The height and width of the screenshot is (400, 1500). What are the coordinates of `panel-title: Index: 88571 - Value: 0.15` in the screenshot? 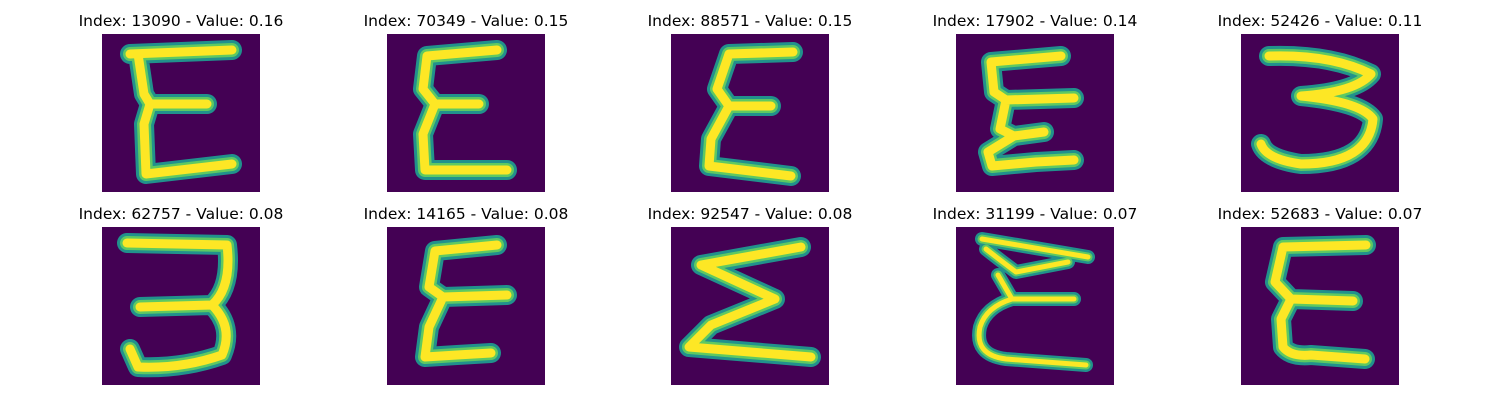 It's located at (750, 21).